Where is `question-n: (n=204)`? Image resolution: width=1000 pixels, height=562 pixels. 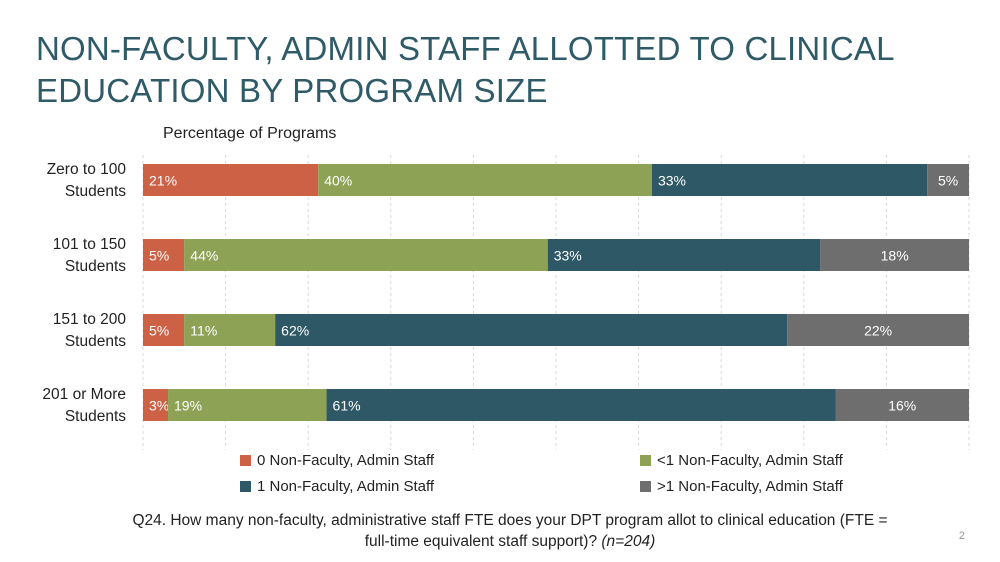
question-n: (n=204) is located at coordinates (628, 541).